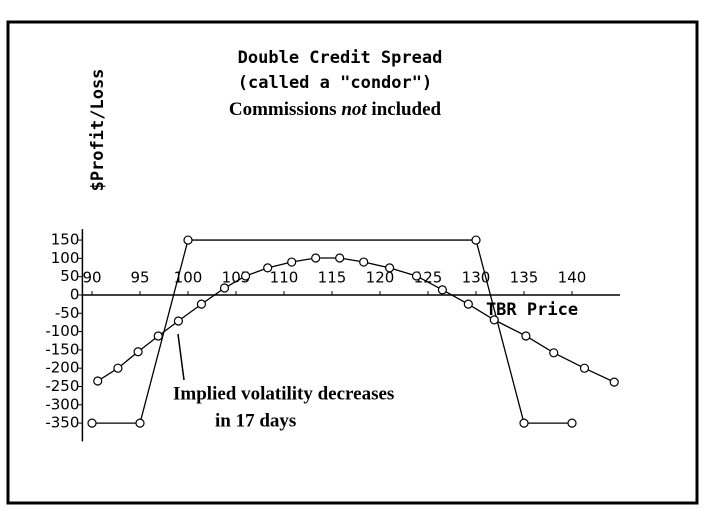 The height and width of the screenshot is (511, 705). I want to click on x-tick-label: 90, so click(91, 277).